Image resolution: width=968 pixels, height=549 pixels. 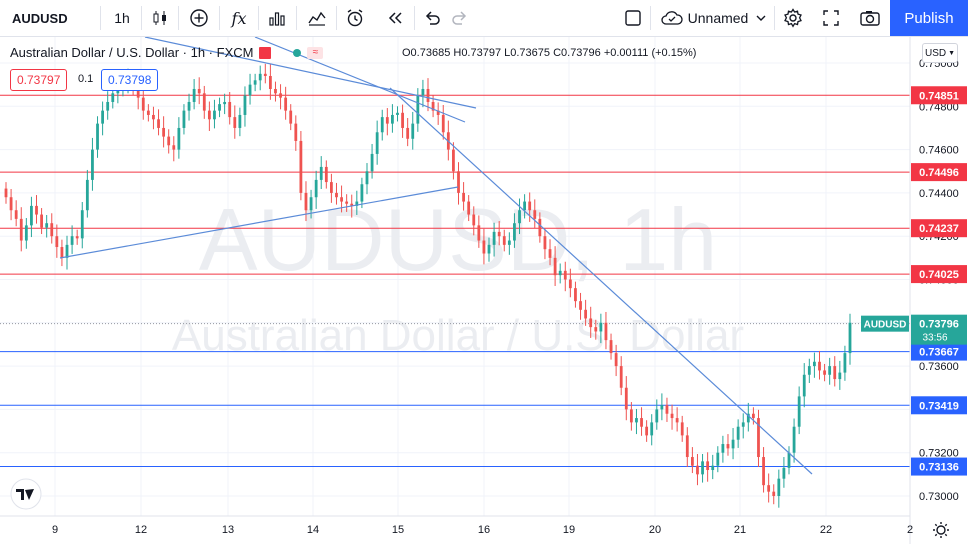 I want to click on alert-clock-icon, so click(x=355, y=18).